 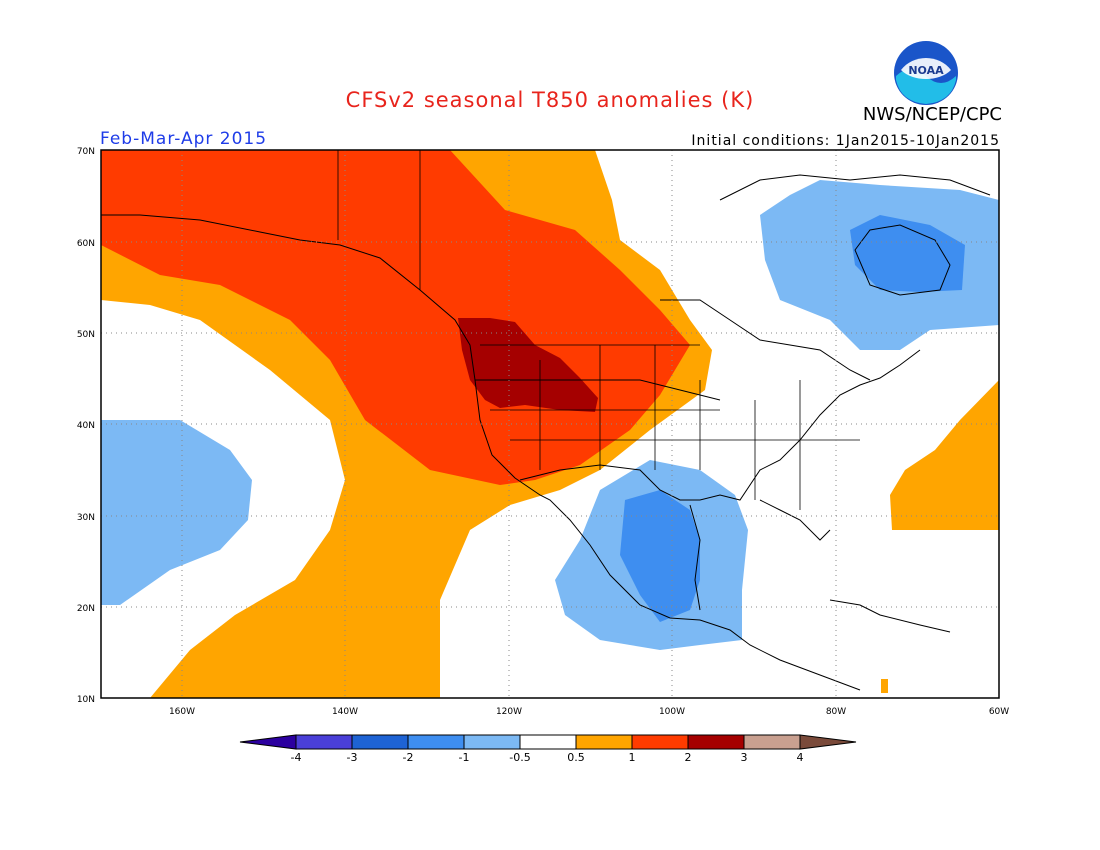 I want to click on lat-label: 40N, so click(x=86, y=426).